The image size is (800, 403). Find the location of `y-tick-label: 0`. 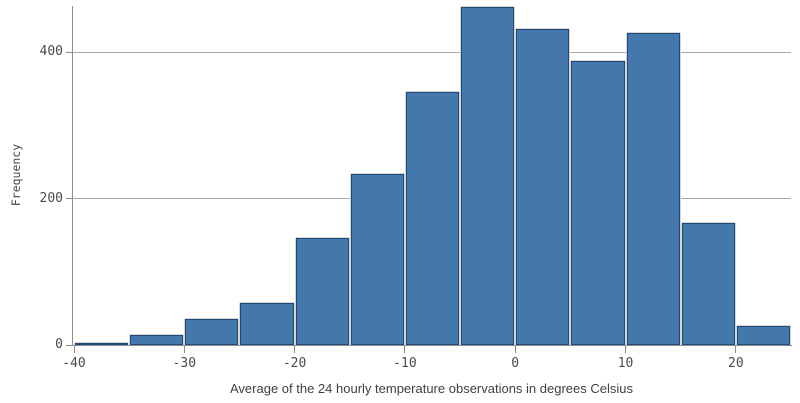

y-tick-label: 0 is located at coordinates (59, 344).